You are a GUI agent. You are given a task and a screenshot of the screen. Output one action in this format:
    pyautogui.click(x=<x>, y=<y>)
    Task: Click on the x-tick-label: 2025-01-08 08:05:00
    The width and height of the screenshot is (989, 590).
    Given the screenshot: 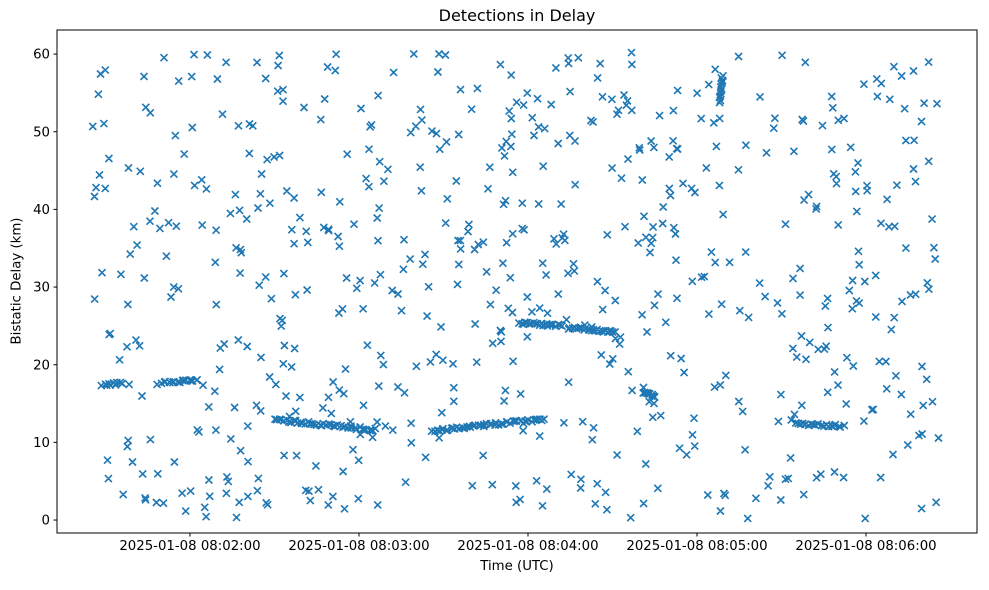 What is the action you would take?
    pyautogui.click(x=696, y=546)
    